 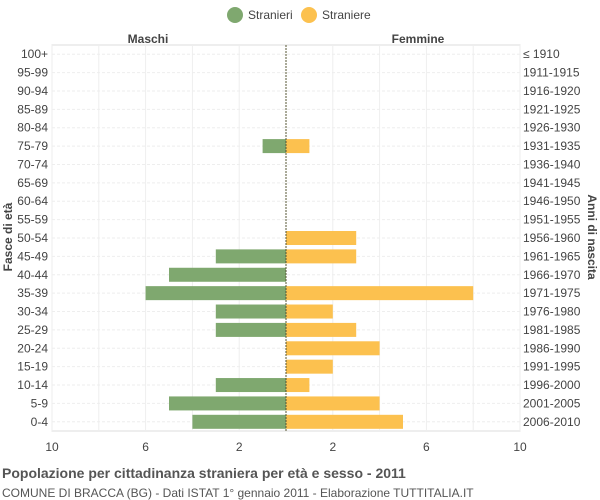 I want to click on birth-year-label: 1946-1950, so click(x=552, y=201).